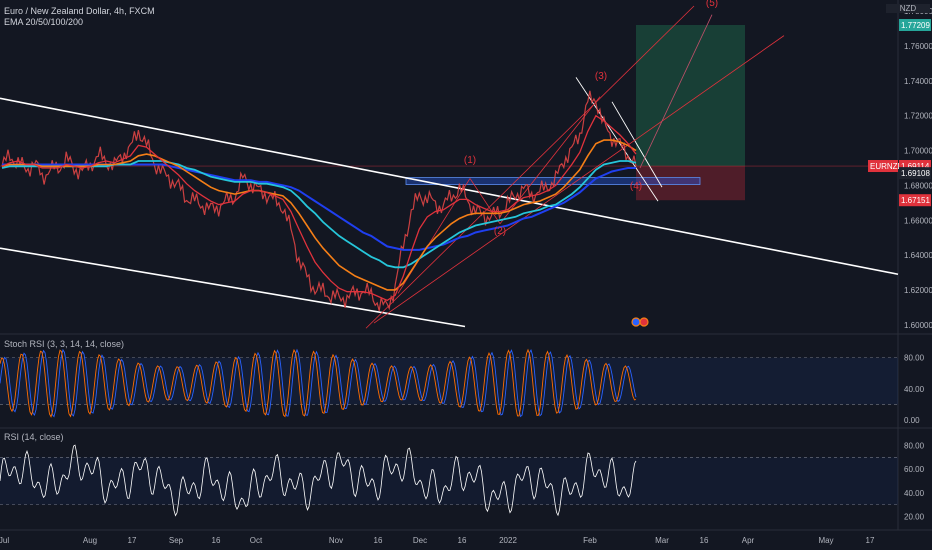 This screenshot has height=550, width=932. What do you see at coordinates (420, 540) in the screenshot?
I see `x-tick-label: Dec` at bounding box center [420, 540].